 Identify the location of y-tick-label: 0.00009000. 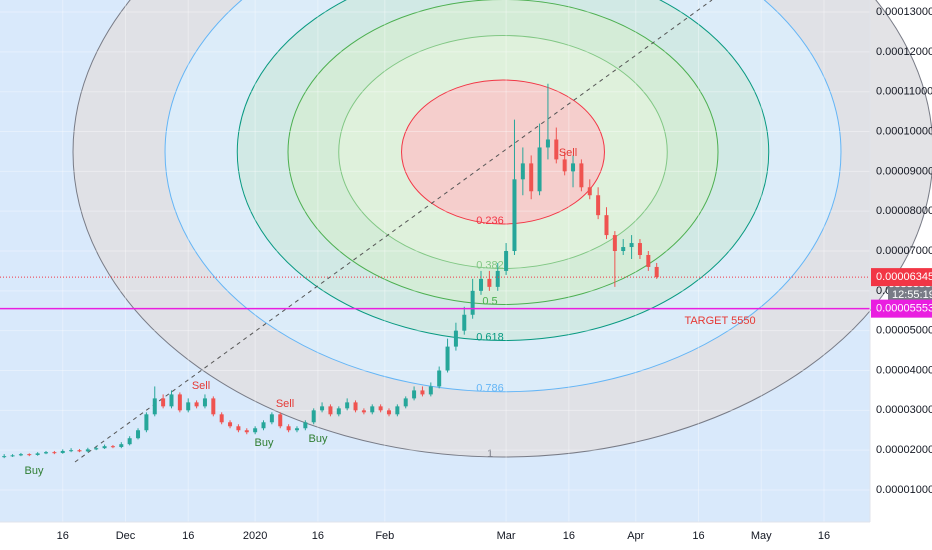
(904, 171).